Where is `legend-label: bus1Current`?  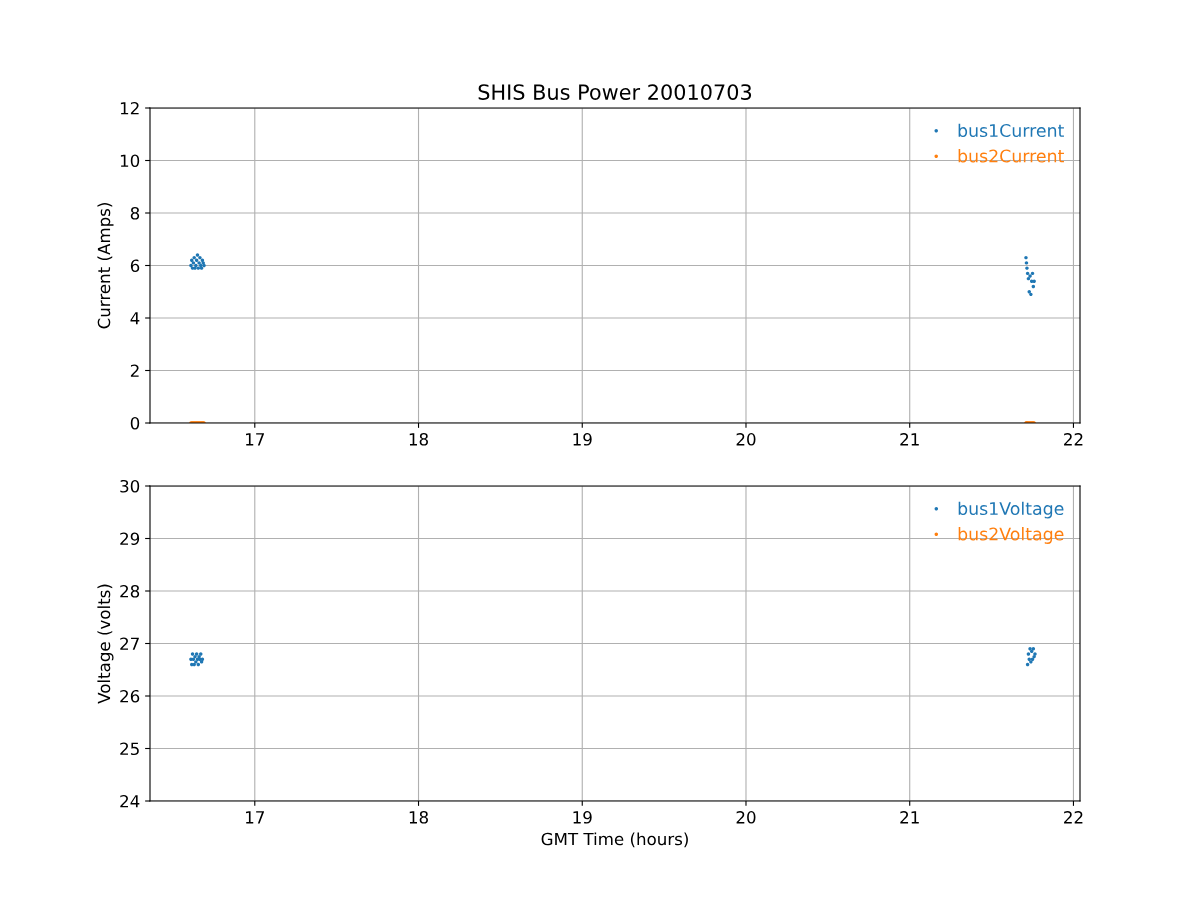
legend-label: bus1Current is located at coordinates (1011, 130).